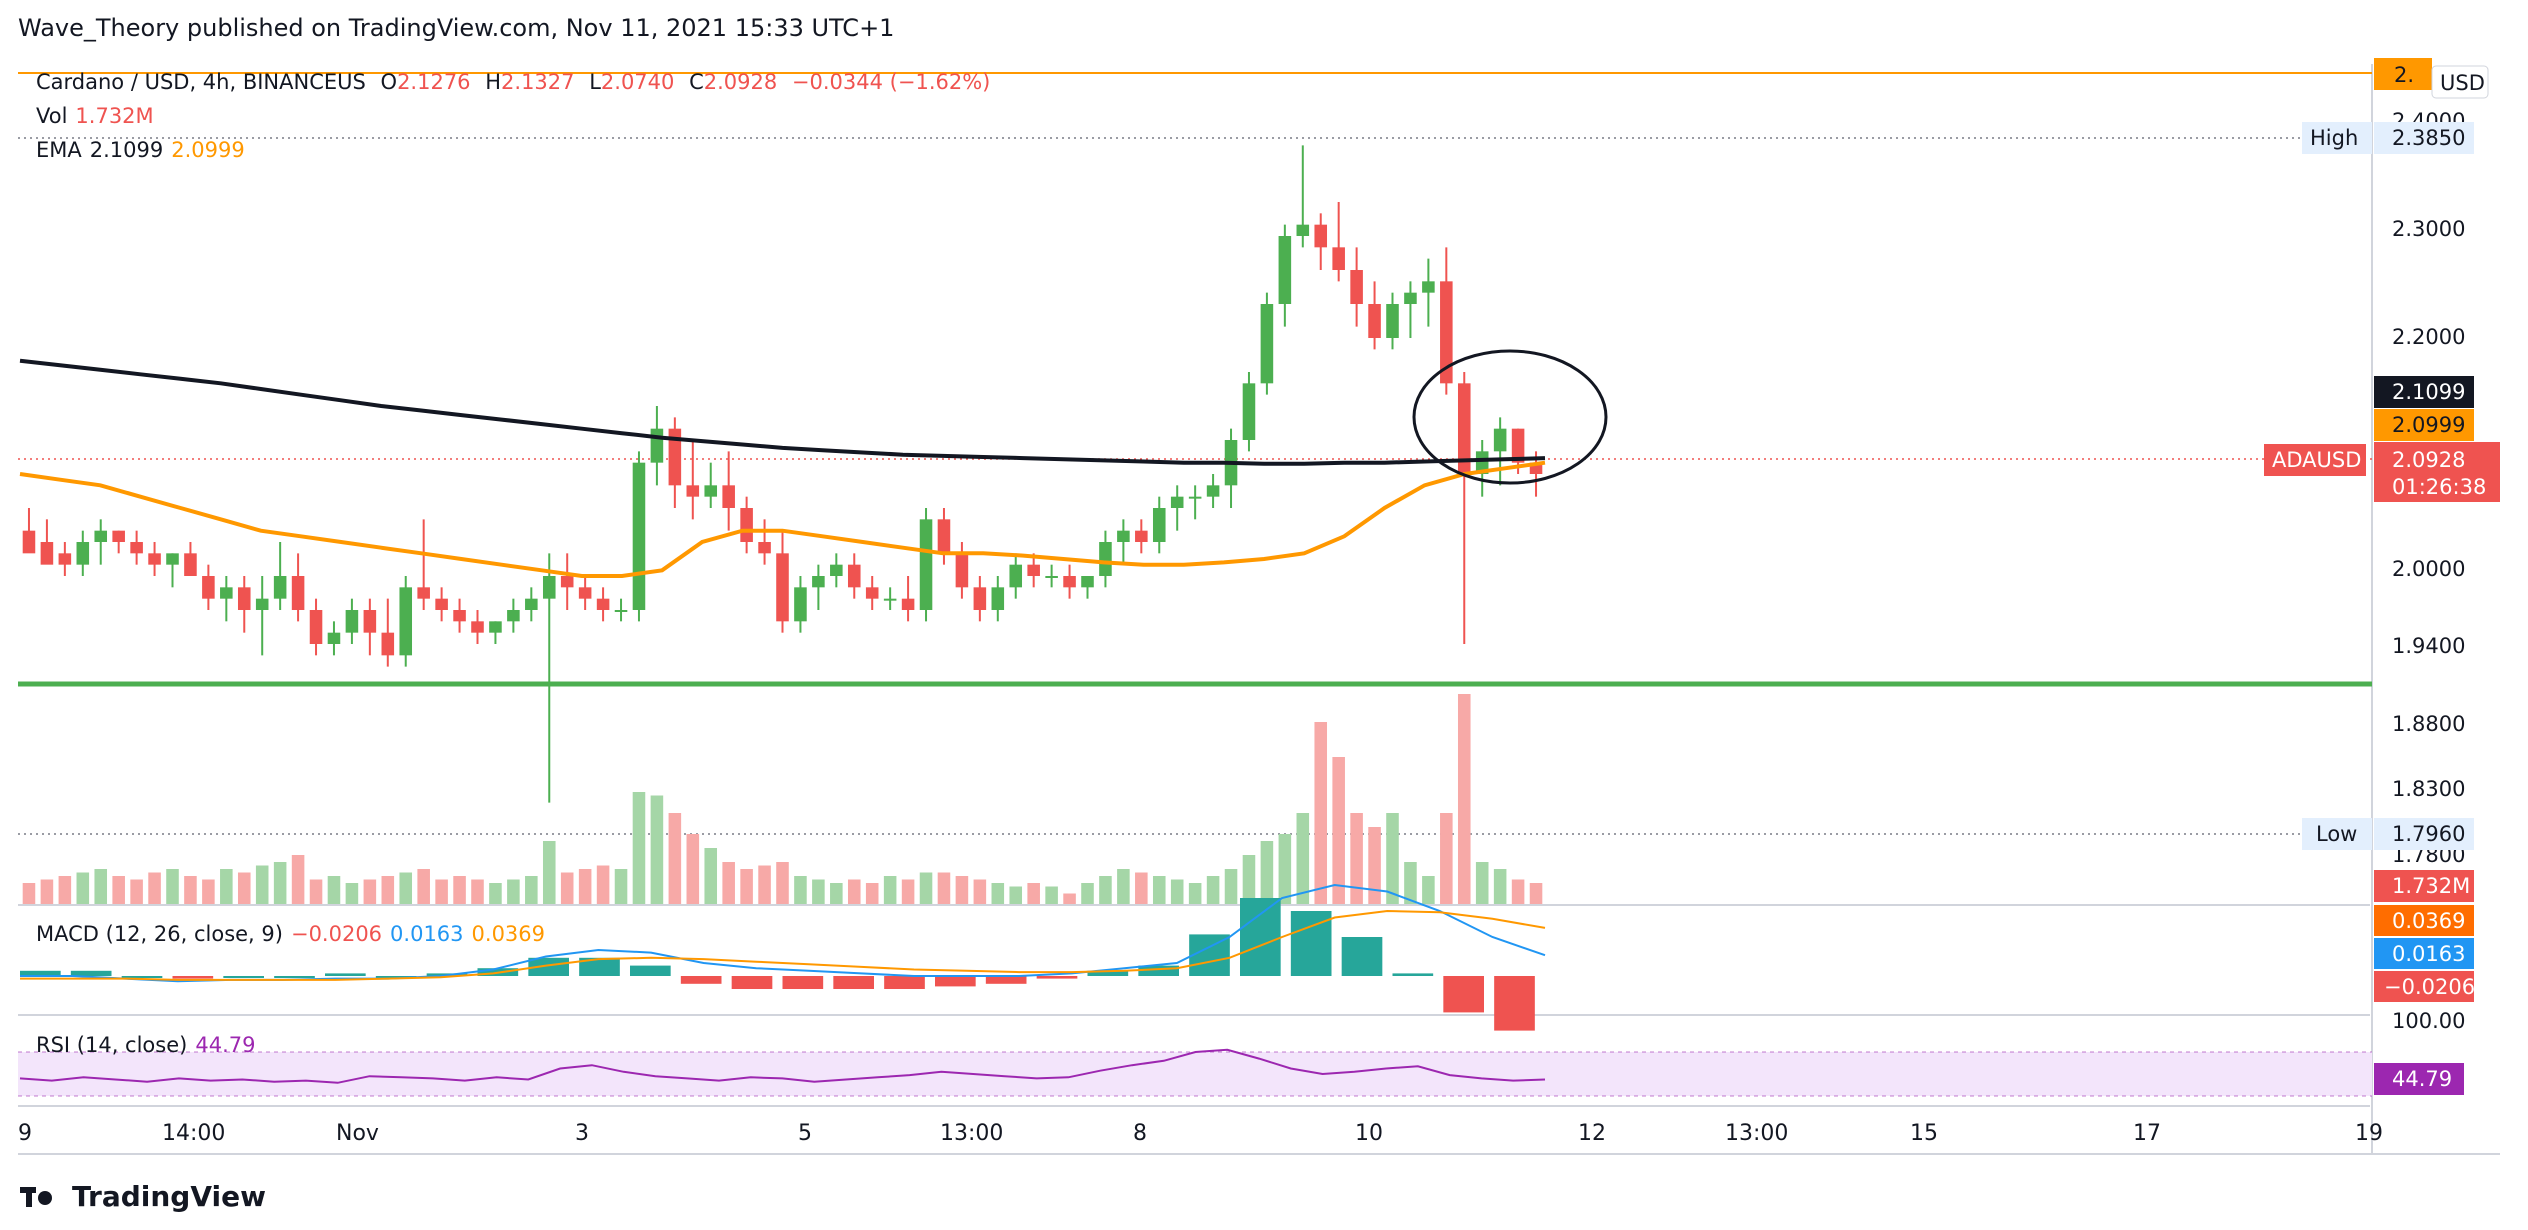  I want to click on macd-tag-hist, so click(2424, 986).